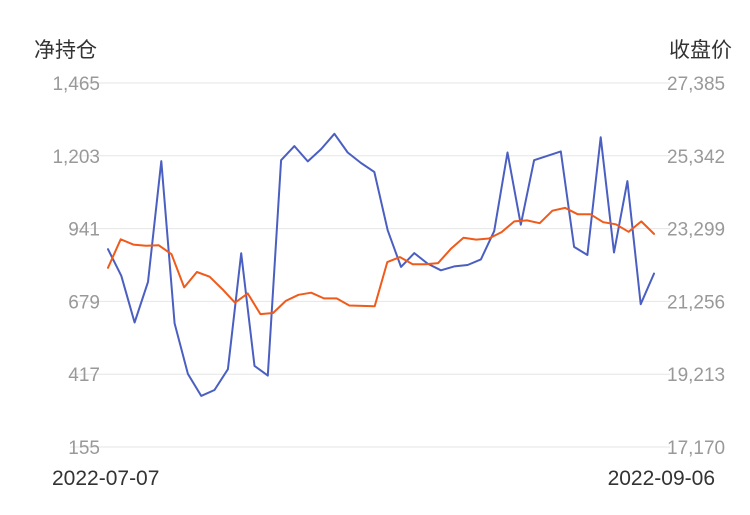 This screenshot has width=750, height=515. What do you see at coordinates (661, 478) in the screenshot?
I see `x-end-label: 2022-09-06` at bounding box center [661, 478].